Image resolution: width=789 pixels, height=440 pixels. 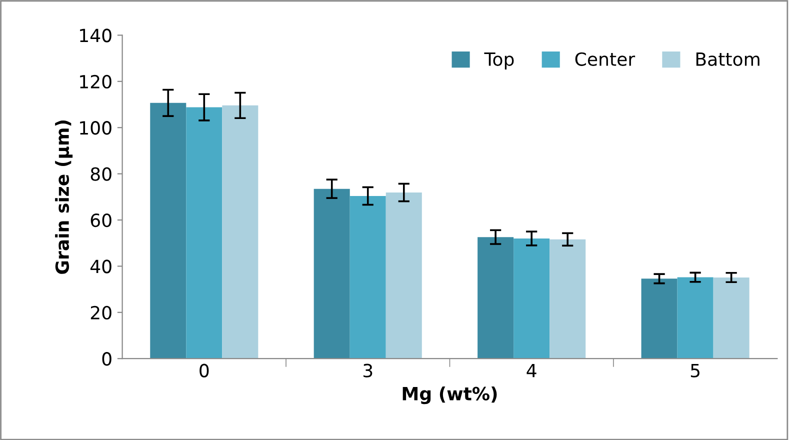 I want to click on y-tick-label: 100, so click(x=96, y=128).